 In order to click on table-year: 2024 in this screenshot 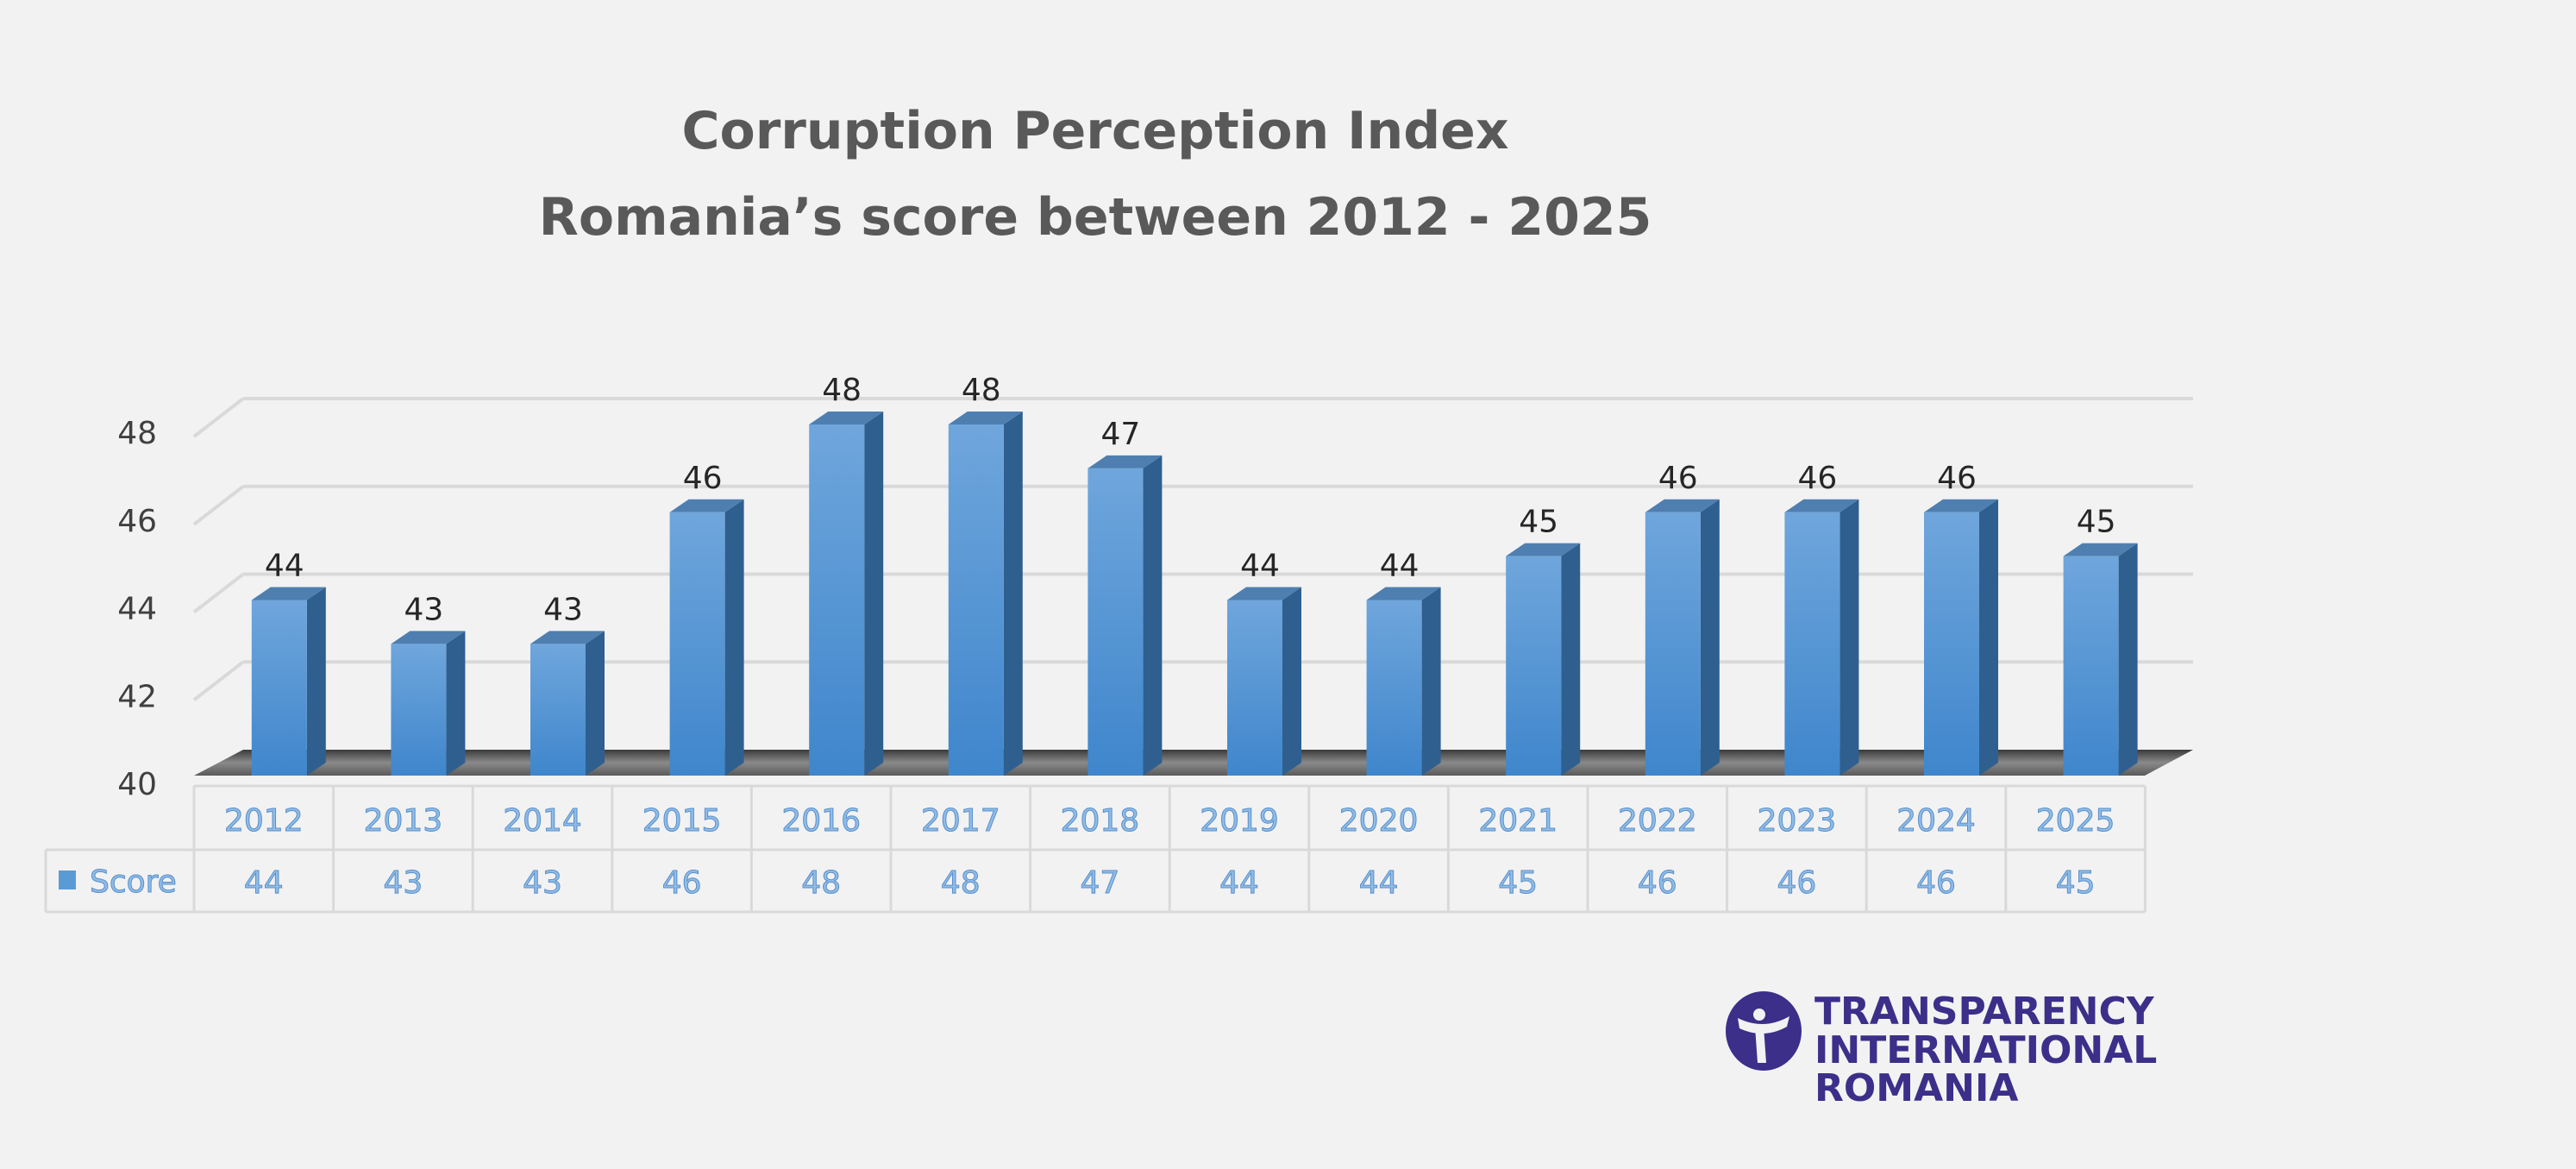, I will do `click(1936, 821)`.